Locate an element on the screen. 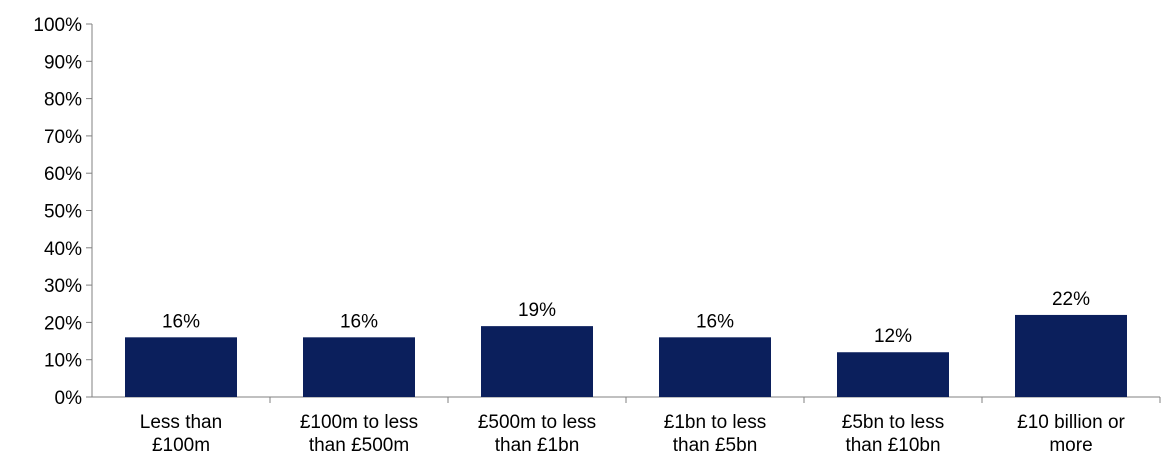 The width and height of the screenshot is (1164, 461). x-category-label: than £500m is located at coordinates (359, 445).